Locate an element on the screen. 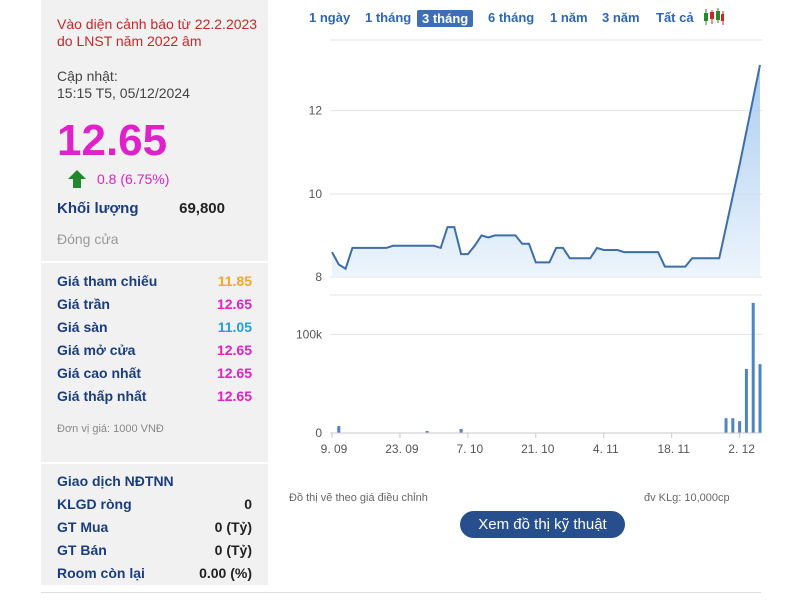 This screenshot has width=800, height=600. y-tick-label: 100k is located at coordinates (309, 334).